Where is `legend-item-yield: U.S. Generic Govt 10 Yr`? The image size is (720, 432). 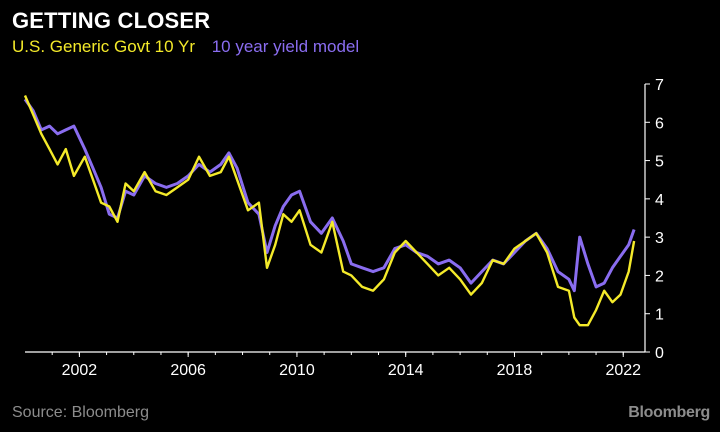
legend-item-yield: U.S. Generic Govt 10 Yr is located at coordinates (103, 46).